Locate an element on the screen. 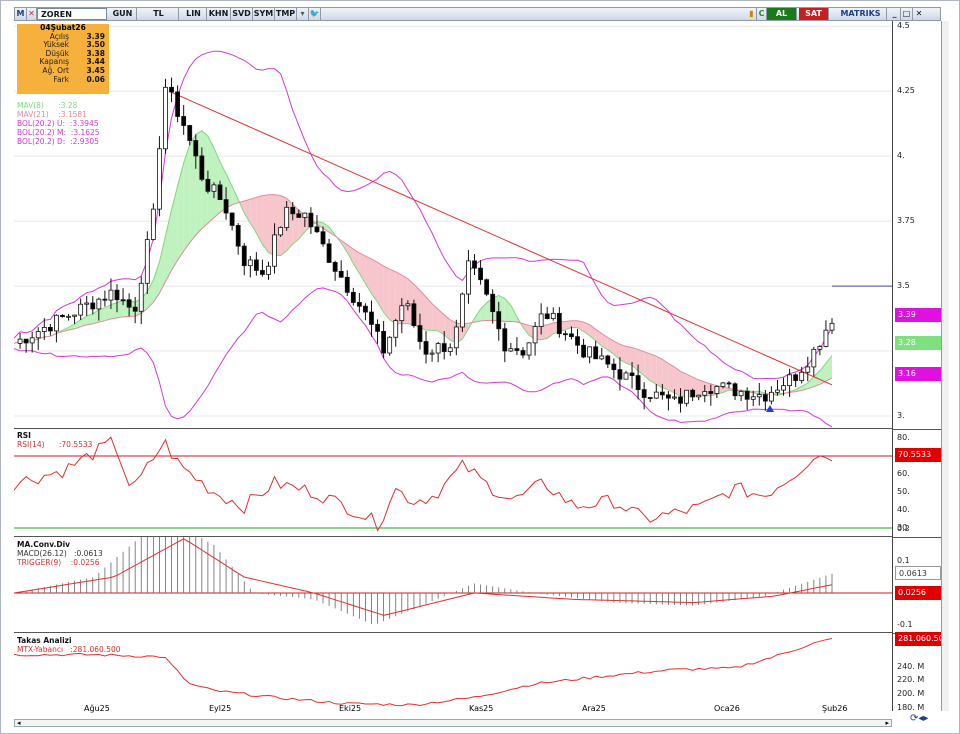  refresh-icon: C is located at coordinates (762, 14).